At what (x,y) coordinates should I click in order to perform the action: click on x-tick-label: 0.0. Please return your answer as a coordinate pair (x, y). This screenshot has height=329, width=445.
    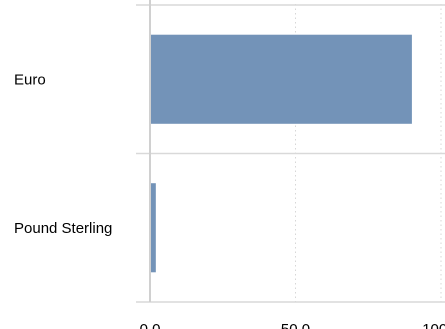
    Looking at the image, I should click on (150, 325).